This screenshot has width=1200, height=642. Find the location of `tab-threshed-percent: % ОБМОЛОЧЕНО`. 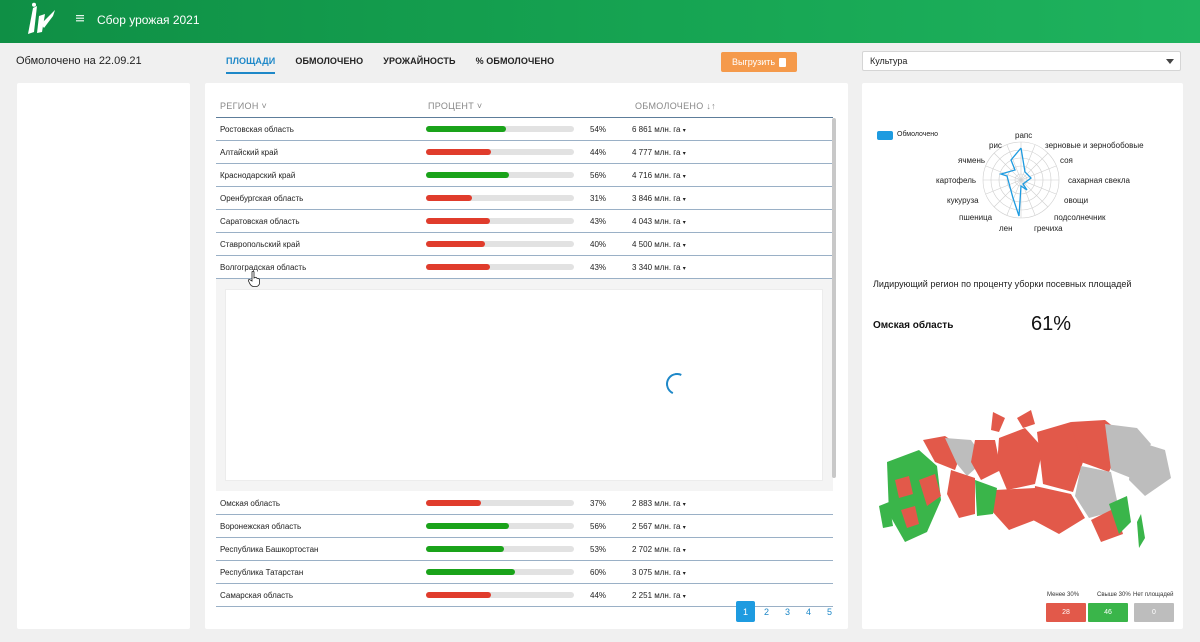

tab-threshed-percent: % ОБМОЛОЧЕНО is located at coordinates (515, 61).